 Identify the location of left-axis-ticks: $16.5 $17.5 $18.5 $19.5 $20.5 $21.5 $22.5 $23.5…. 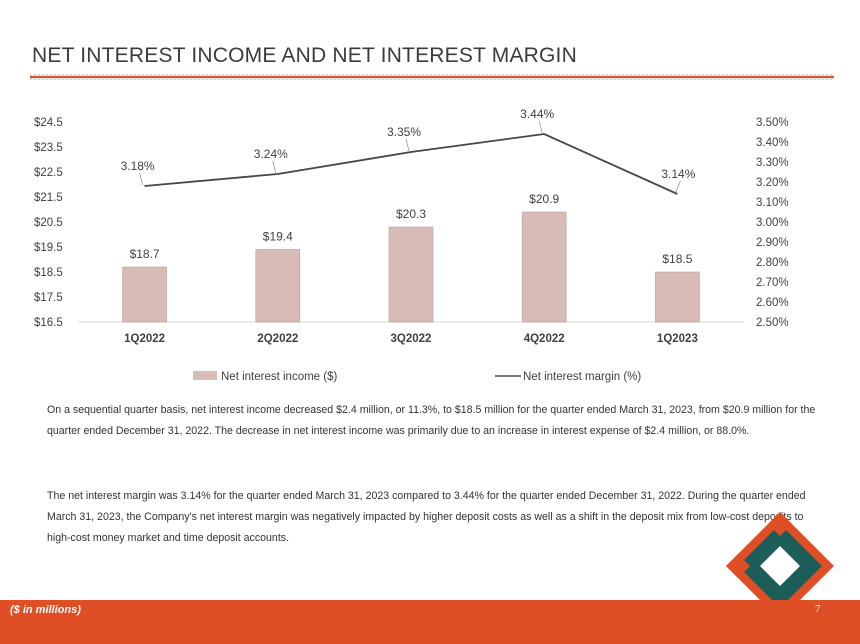
(48, 223).